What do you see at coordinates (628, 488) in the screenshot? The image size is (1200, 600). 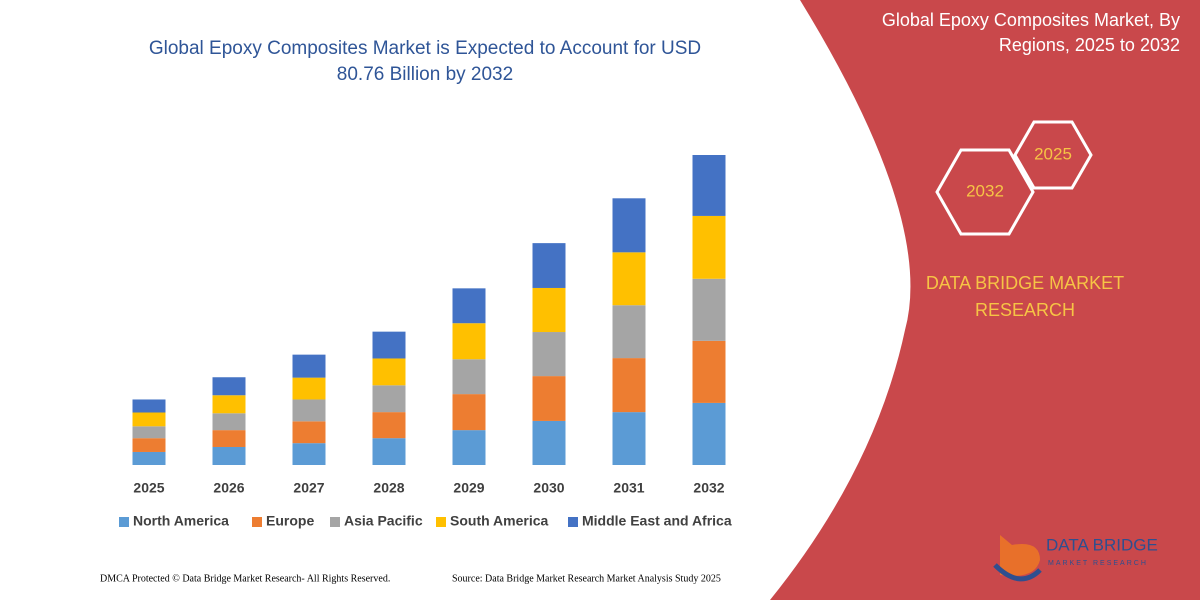 I see `x-tick-label: 2031` at bounding box center [628, 488].